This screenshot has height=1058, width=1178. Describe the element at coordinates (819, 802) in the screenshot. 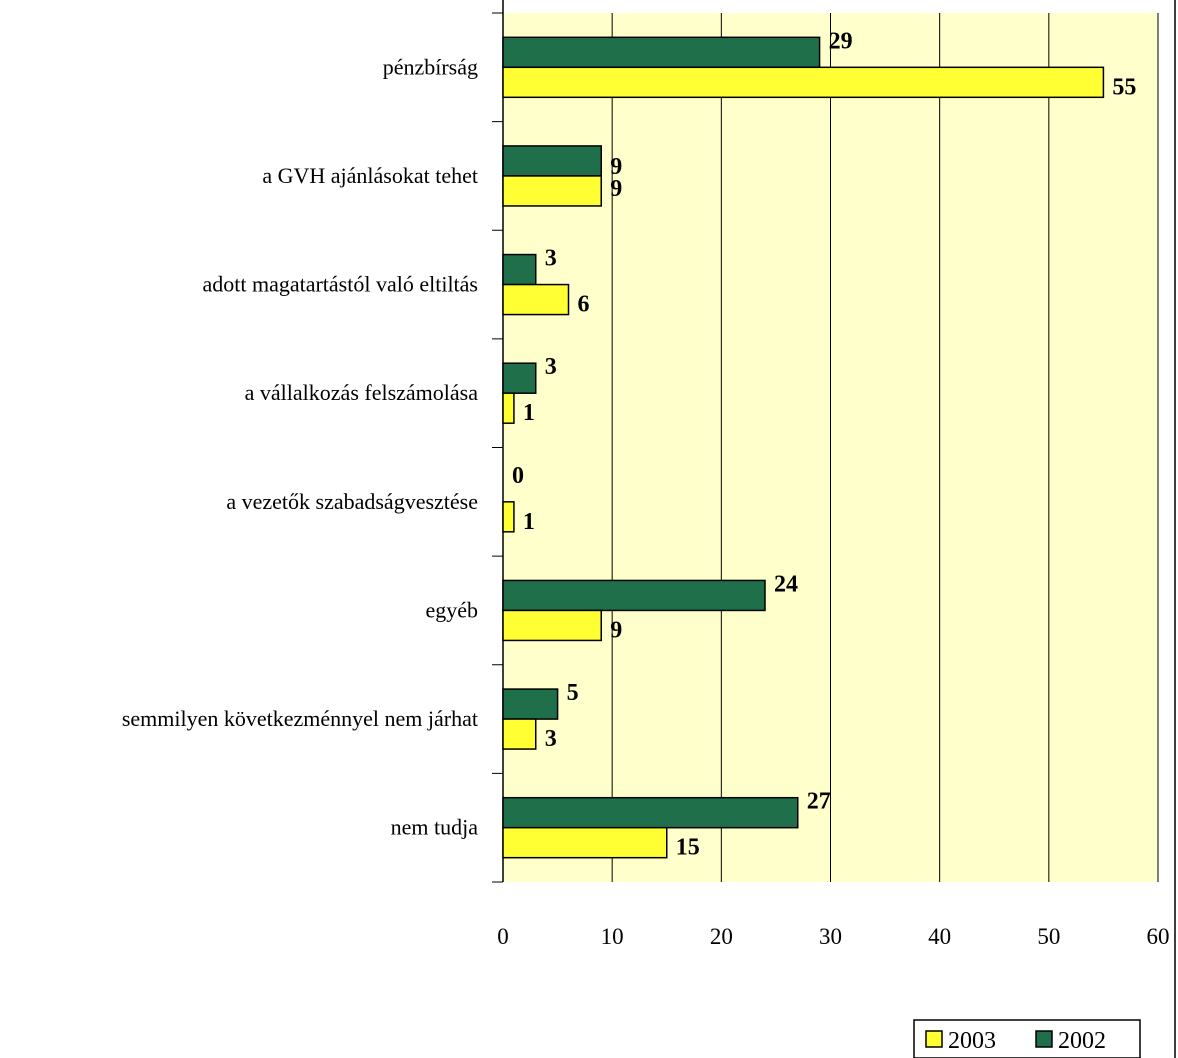

I see `data-label-2002: 27` at that location.